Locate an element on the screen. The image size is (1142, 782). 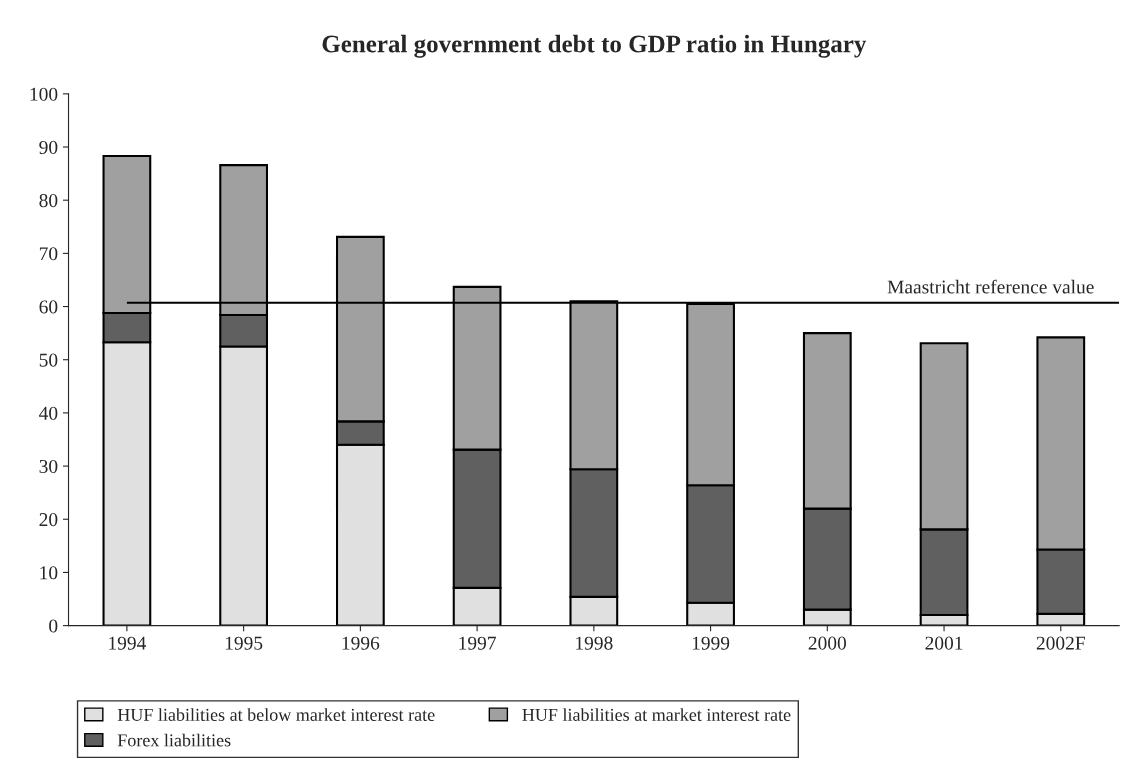
y-tick-label: 90 is located at coordinates (48, 147).